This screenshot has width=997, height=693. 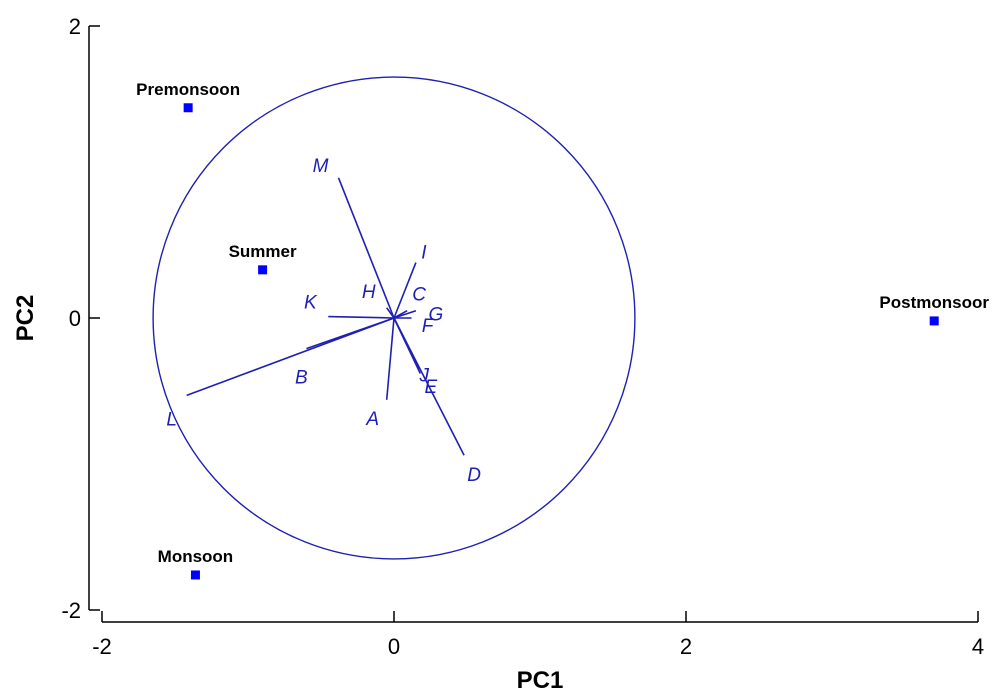 I want to click on y-tick-label: 2, so click(x=75, y=26).